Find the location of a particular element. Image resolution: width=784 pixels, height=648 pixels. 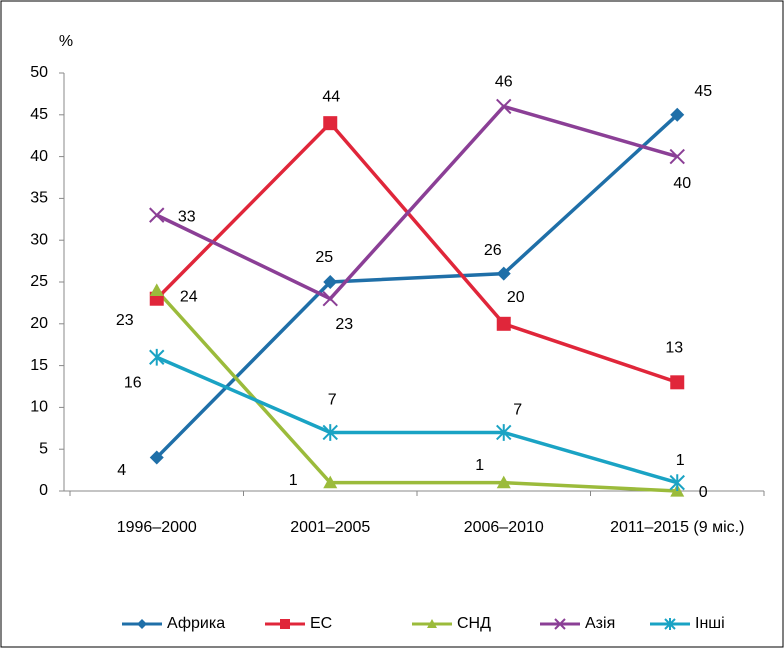

y-tick-label: 10 is located at coordinates (39, 407).